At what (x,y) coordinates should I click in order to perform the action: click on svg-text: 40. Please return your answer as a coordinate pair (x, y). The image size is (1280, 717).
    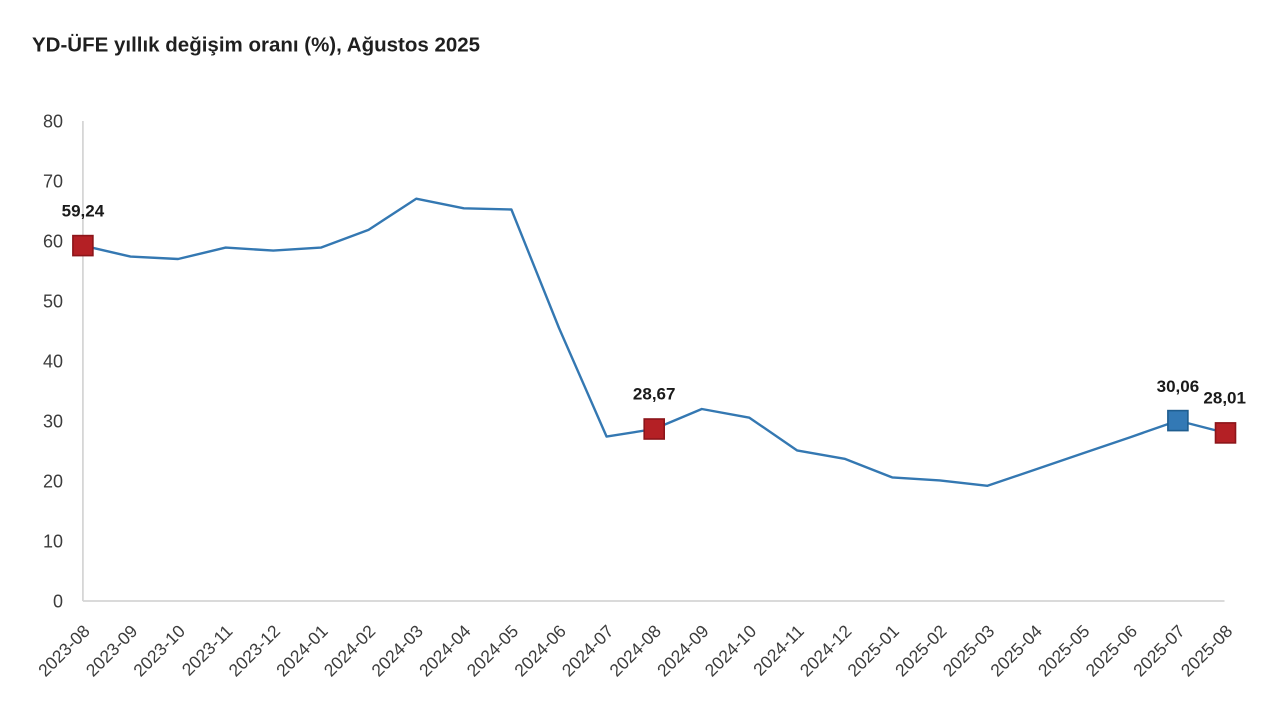
    Looking at the image, I should click on (53, 362).